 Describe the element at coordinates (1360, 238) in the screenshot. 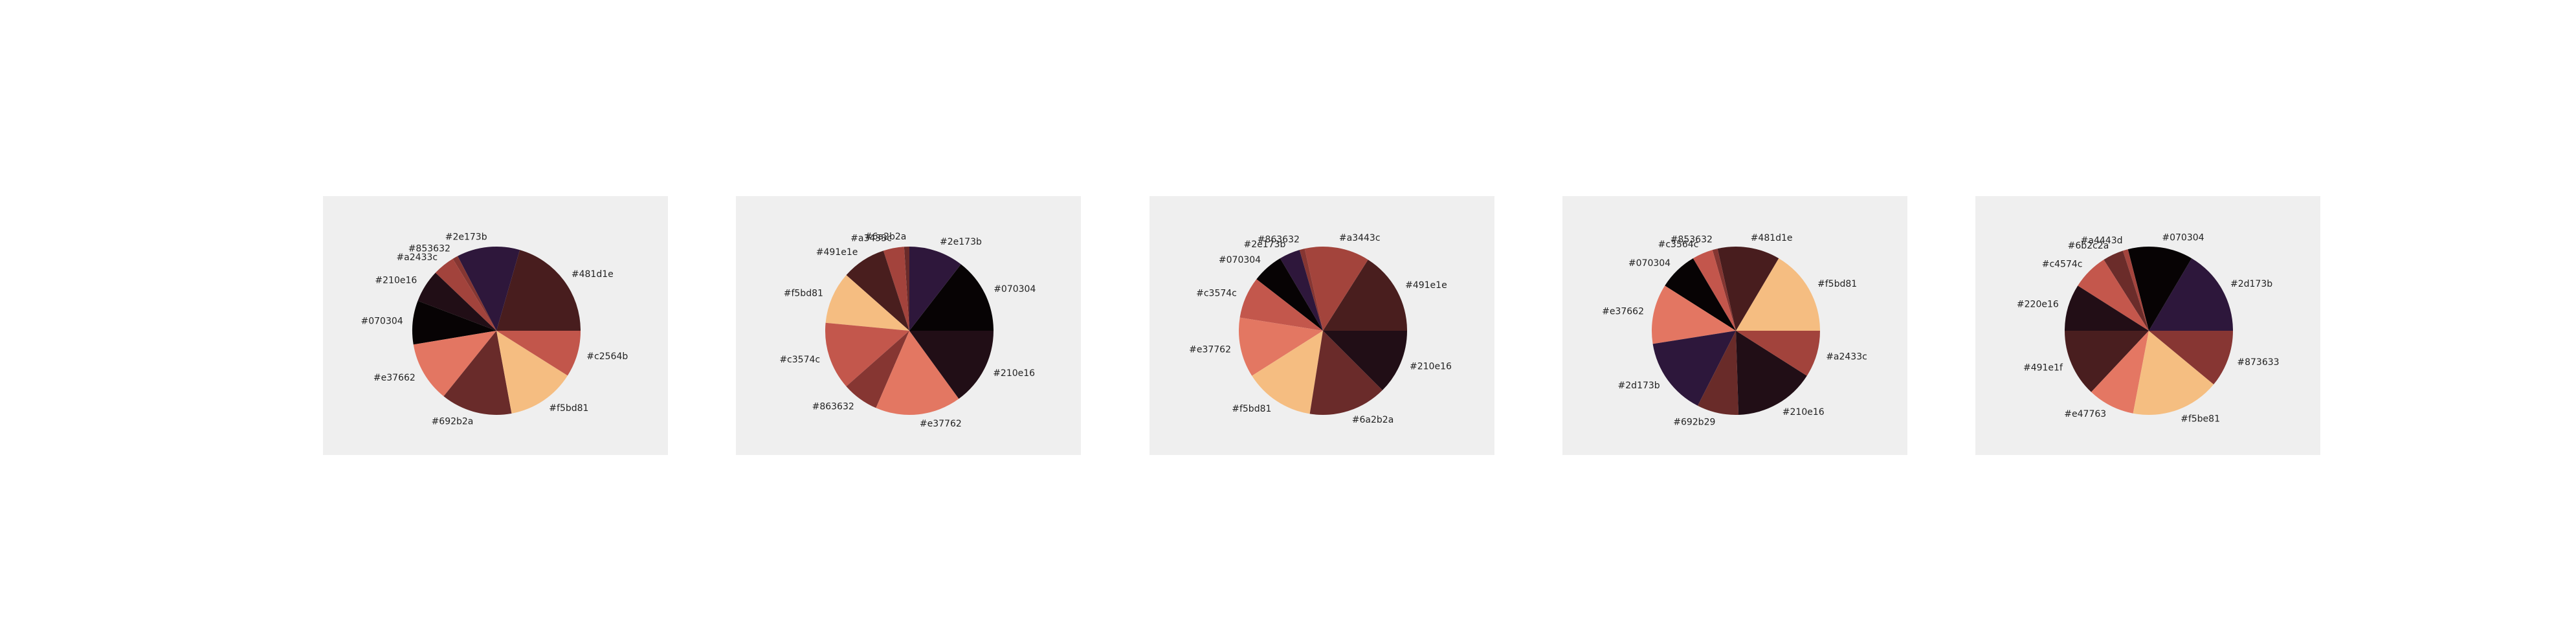

I see `slice-label: #a3443c` at that location.